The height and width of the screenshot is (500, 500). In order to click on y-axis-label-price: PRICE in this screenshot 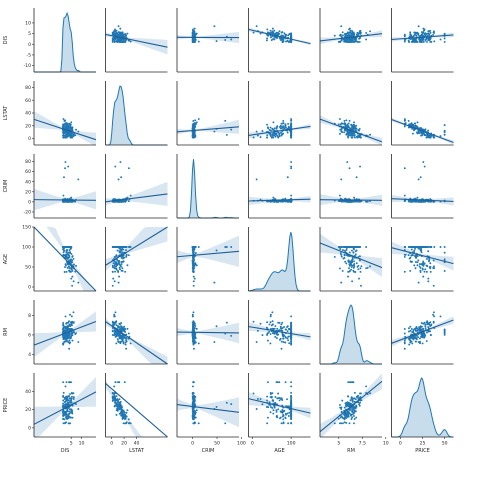, I will do `click(6, 405)`.